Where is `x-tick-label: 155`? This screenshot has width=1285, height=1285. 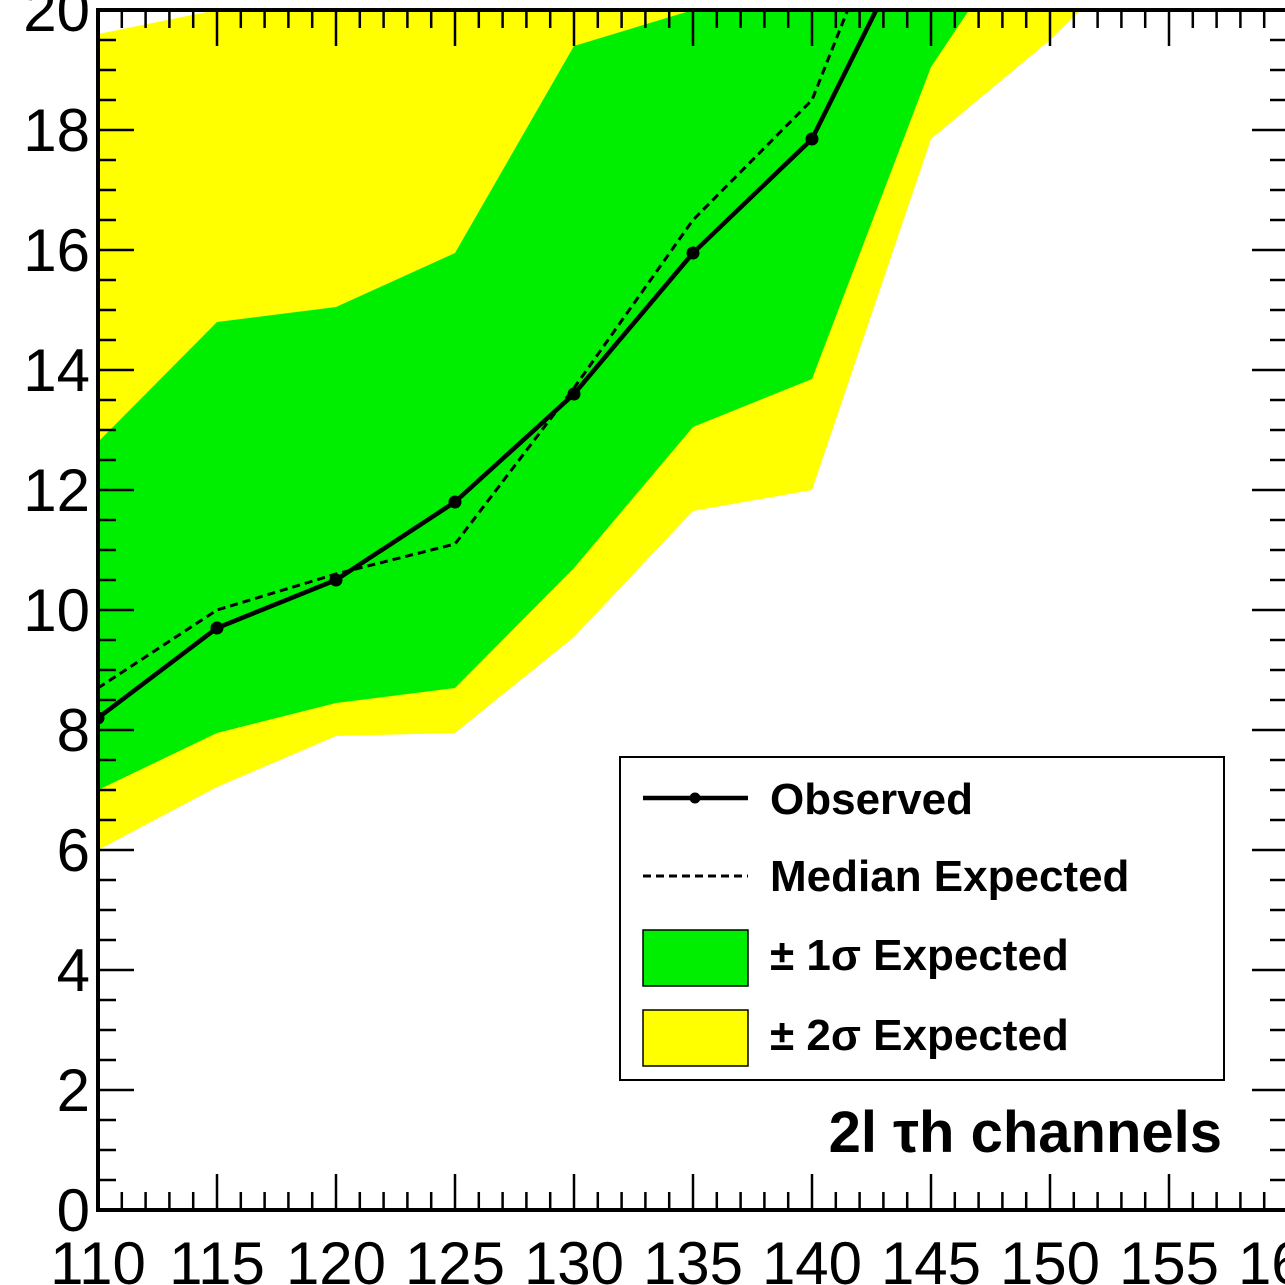 x-tick-label: 155 is located at coordinates (1169, 1257).